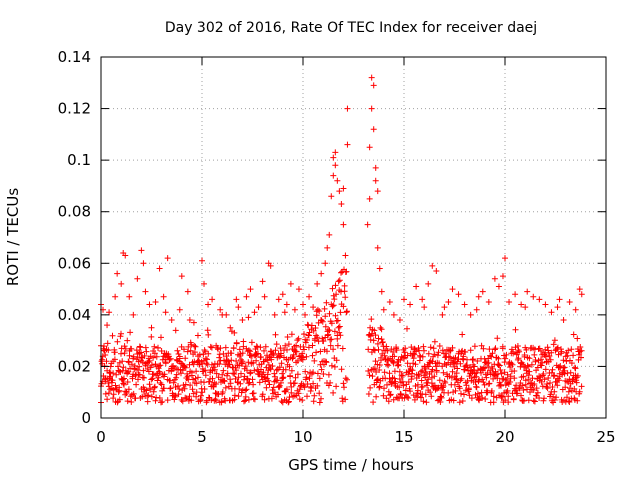 The width and height of the screenshot is (640, 480). Describe the element at coordinates (504, 437) in the screenshot. I see `x-tick-label: 20` at that location.